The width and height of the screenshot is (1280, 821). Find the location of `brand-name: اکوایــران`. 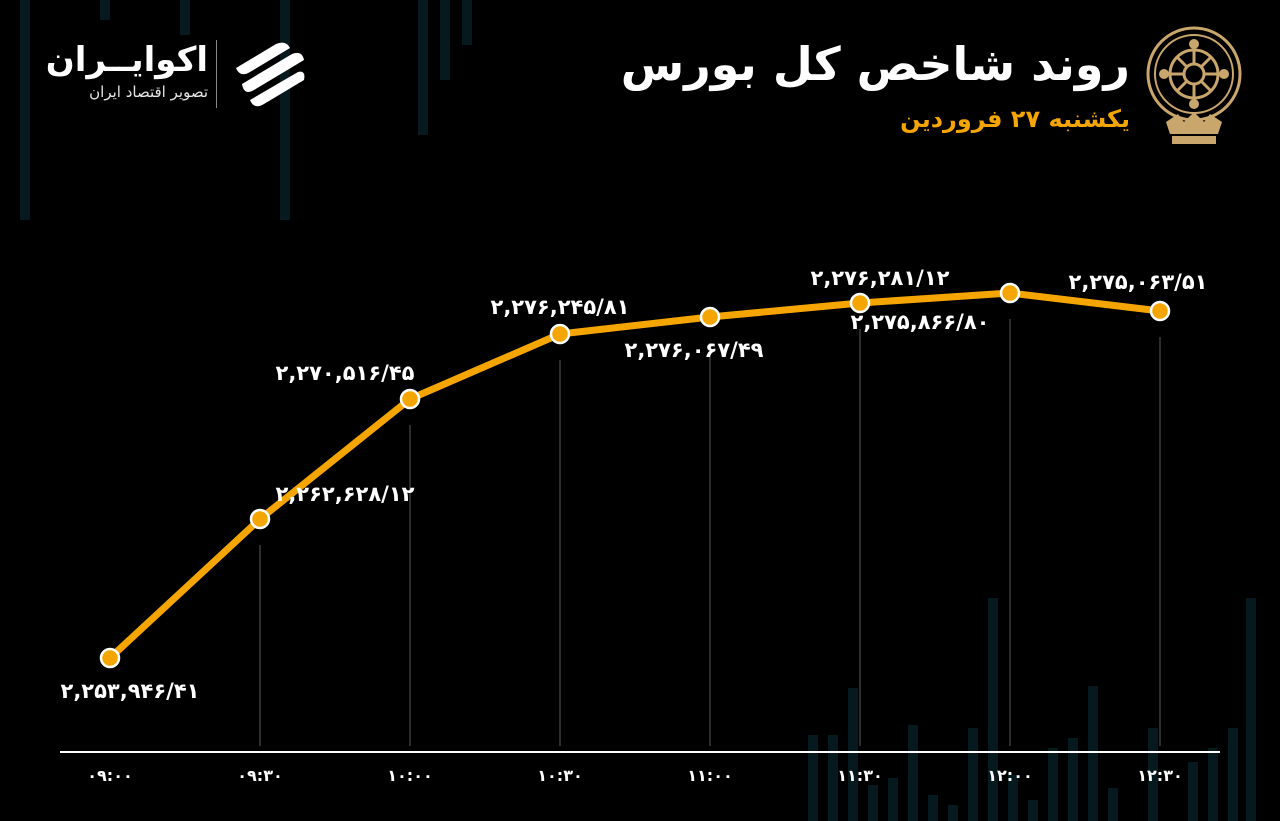

brand-name: اکوایــران is located at coordinates (126, 60).